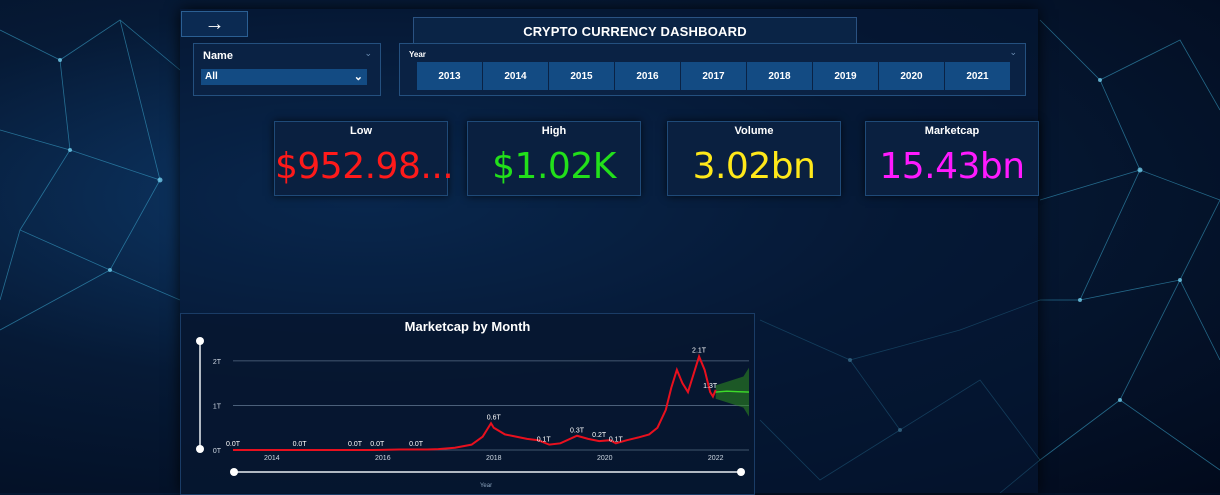  I want to click on name-slicer: Name ⌄ All ⌄, so click(287, 69).